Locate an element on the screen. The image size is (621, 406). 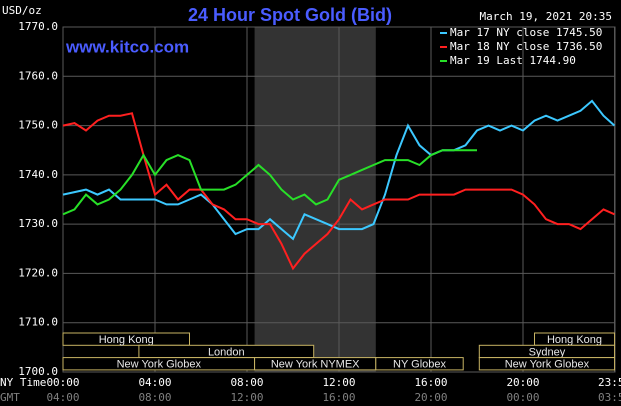
legend-label: Mar 18 NY close 1736.50 is located at coordinates (526, 46).